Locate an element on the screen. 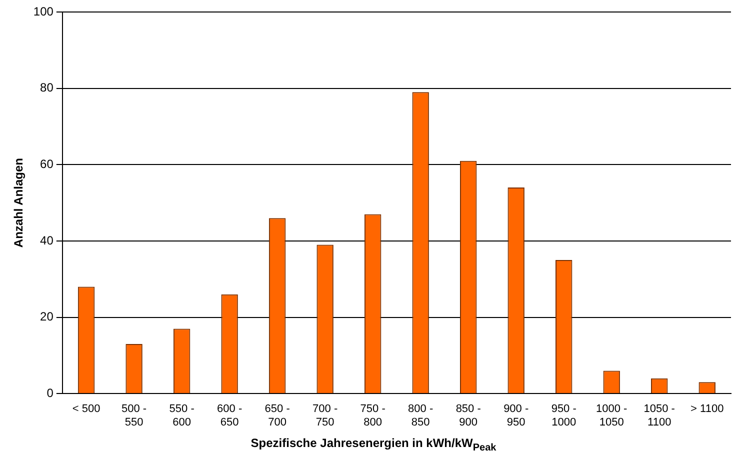  y-tick-label: 60 is located at coordinates (47, 163).